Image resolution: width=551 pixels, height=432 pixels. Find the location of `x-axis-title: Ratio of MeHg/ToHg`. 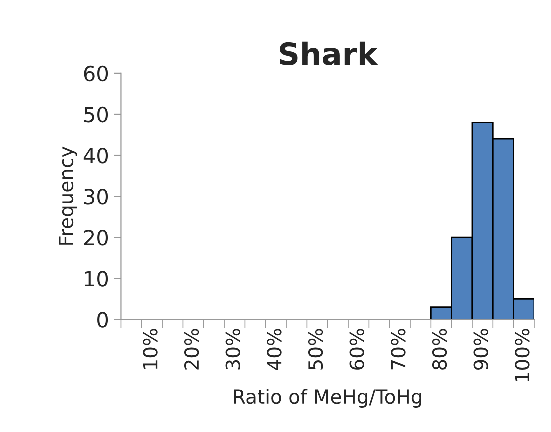

x-axis-title: Ratio of MeHg/ToHg is located at coordinates (328, 398).